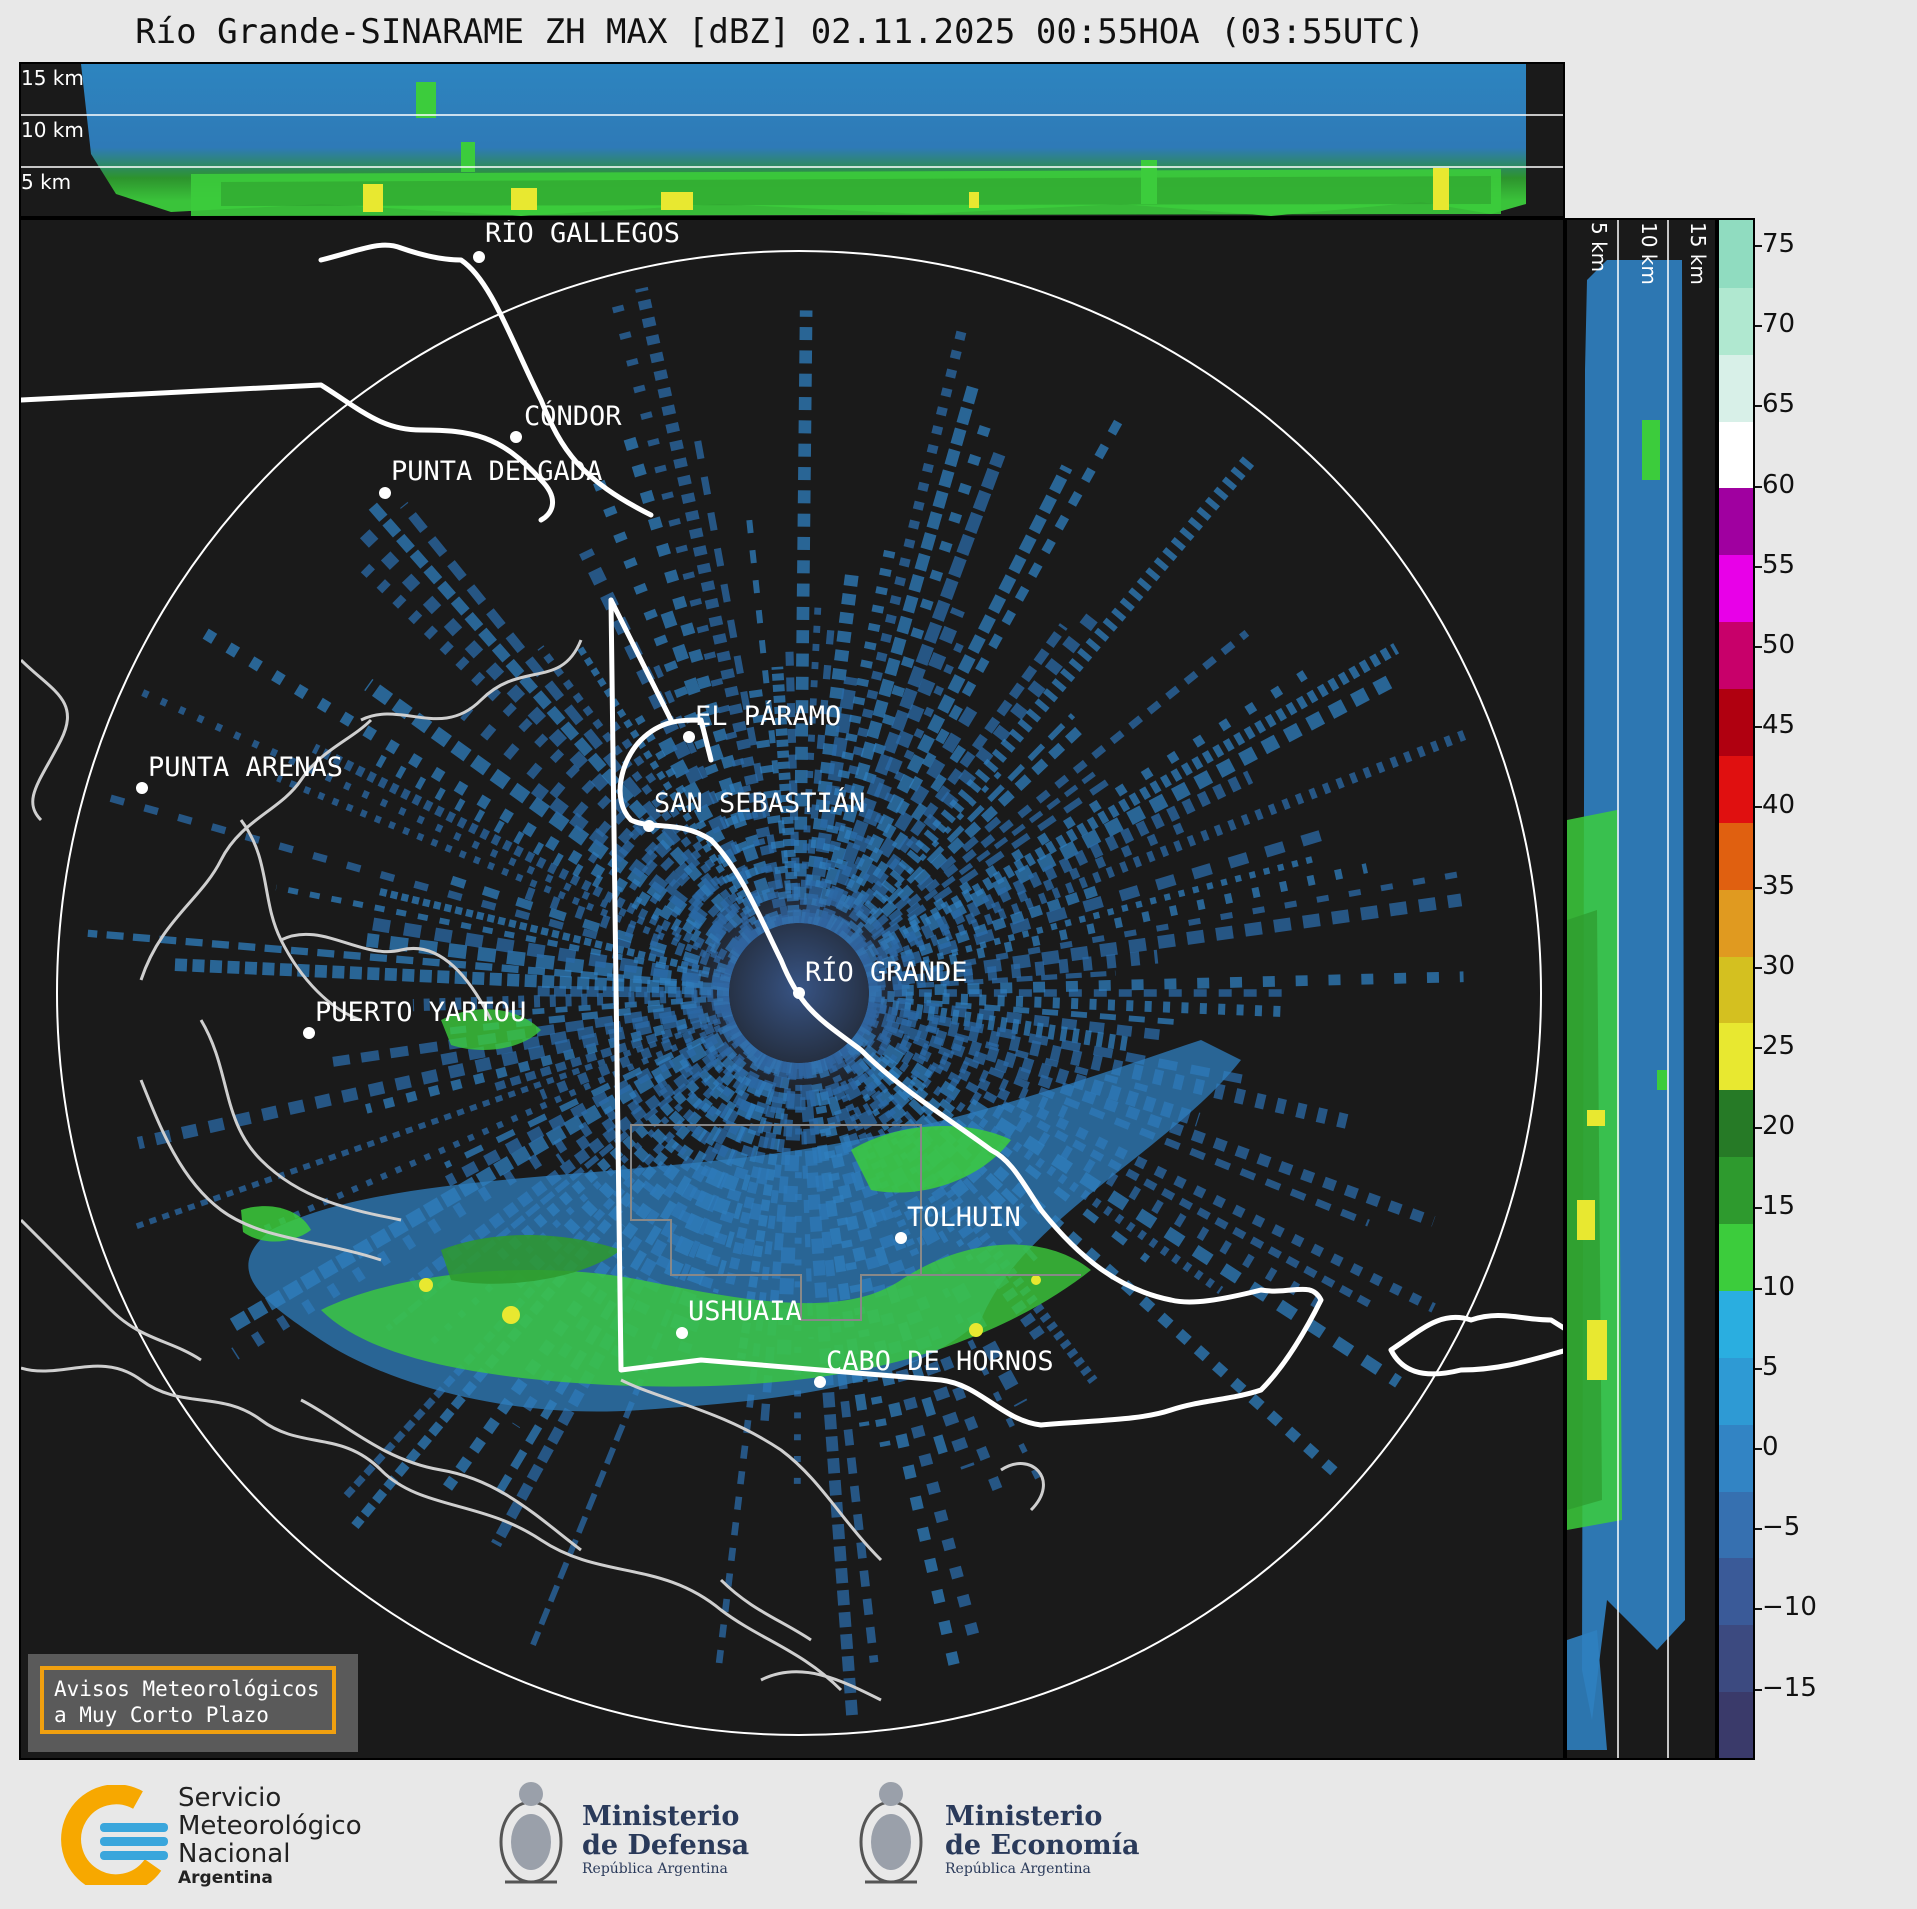 The height and width of the screenshot is (1909, 1917). I want to click on side-label-10km: 10 km, so click(1649, 253).